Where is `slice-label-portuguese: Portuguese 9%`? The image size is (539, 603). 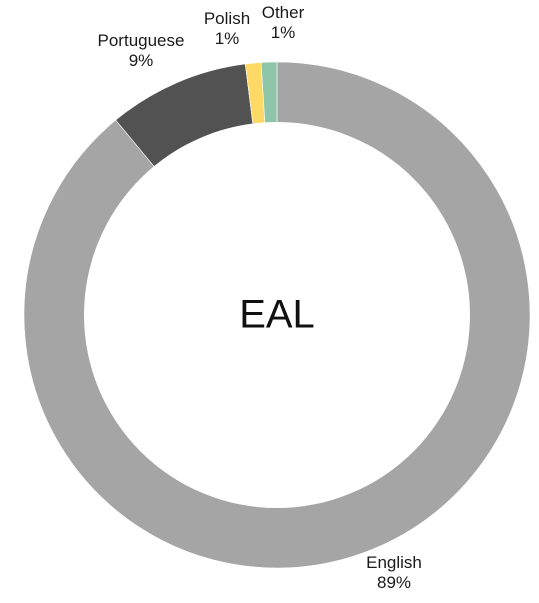 slice-label-portuguese: Portuguese 9% is located at coordinates (141, 50).